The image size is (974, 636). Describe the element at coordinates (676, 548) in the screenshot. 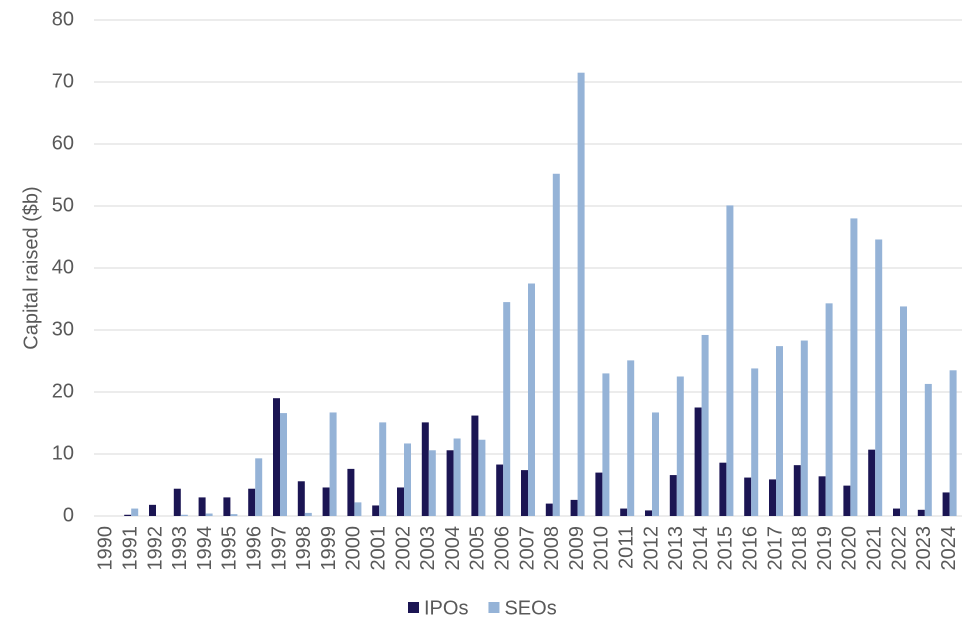

I see `x-tick-label: 2013` at that location.